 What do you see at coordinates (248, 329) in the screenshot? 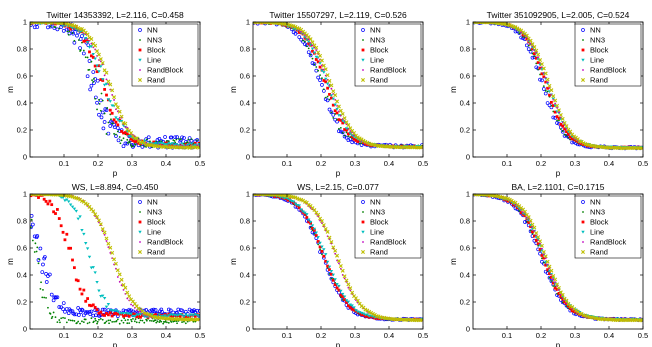
I see `y-tick-label: 0` at bounding box center [248, 329].